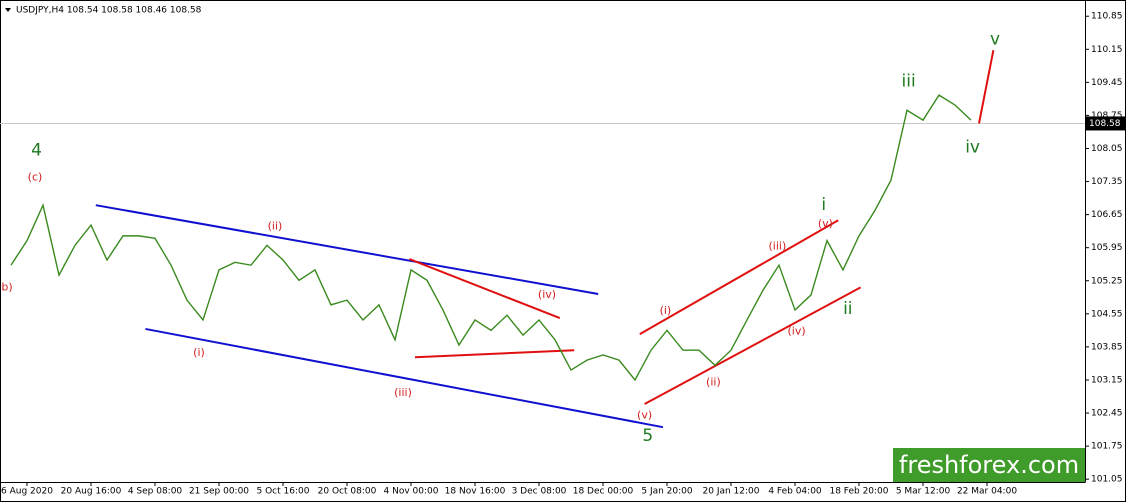  What do you see at coordinates (987, 492) in the screenshot?
I see `x-tick-label: 22 Mar 04:00` at bounding box center [987, 492].